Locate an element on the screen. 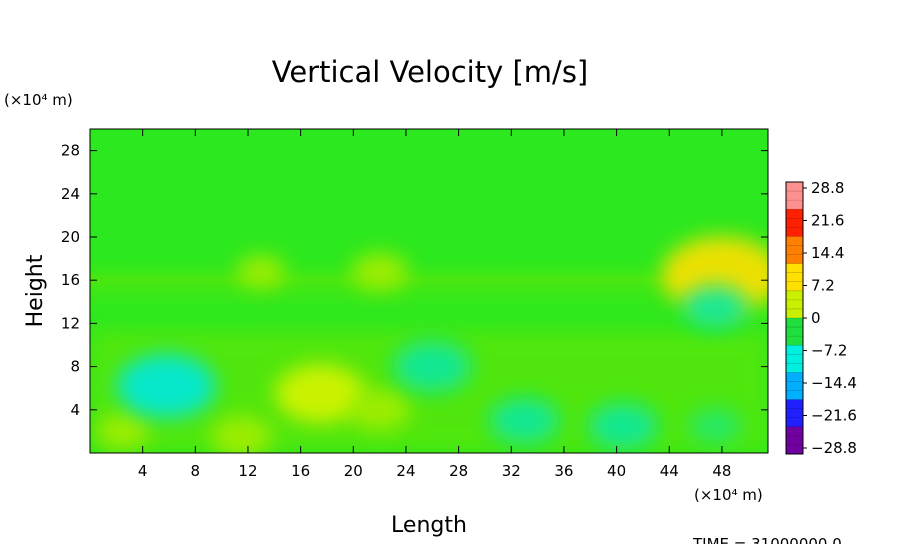 The image size is (904, 544). colorbar-label-8: −28.8 is located at coordinates (834, 448).